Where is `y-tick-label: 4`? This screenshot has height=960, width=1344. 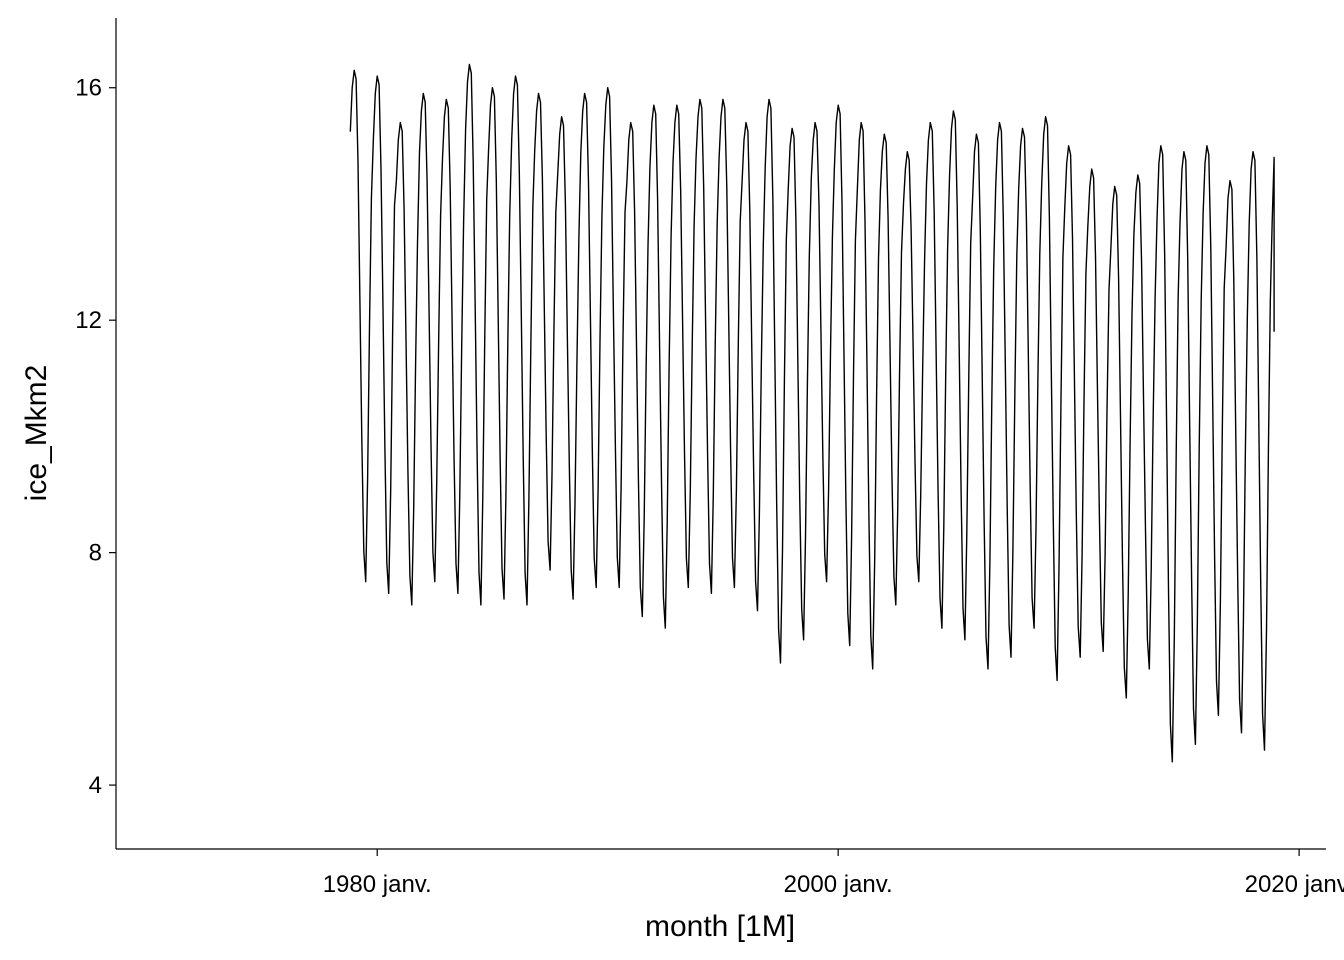
y-tick-label: 4 is located at coordinates (95, 785).